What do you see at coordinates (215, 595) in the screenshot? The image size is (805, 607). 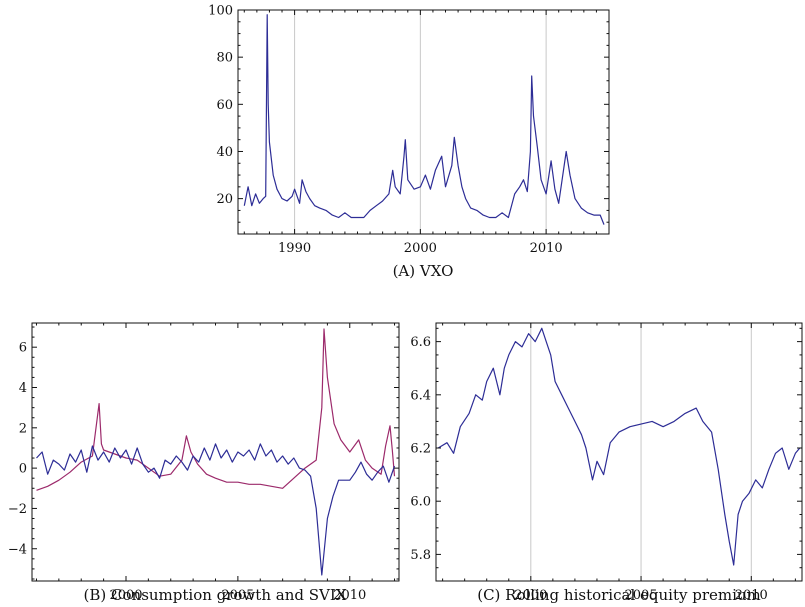 I see `chart-caption: (B) Consumption growth and SVIX` at bounding box center [215, 595].